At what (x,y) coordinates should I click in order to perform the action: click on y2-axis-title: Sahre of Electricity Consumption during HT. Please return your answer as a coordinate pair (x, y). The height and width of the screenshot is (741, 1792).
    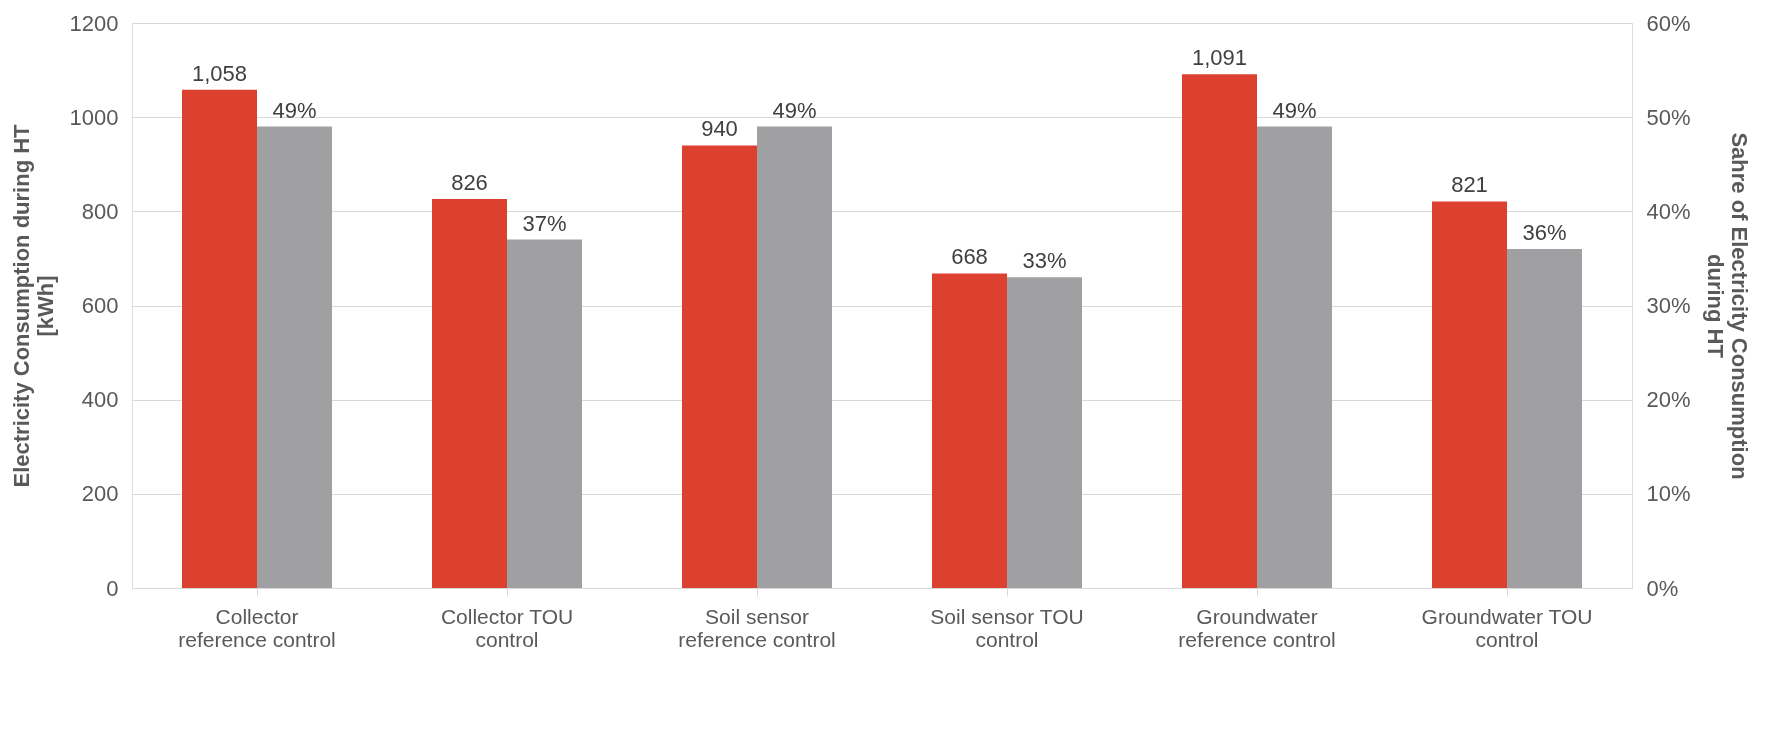
    Looking at the image, I should click on (1727, 306).